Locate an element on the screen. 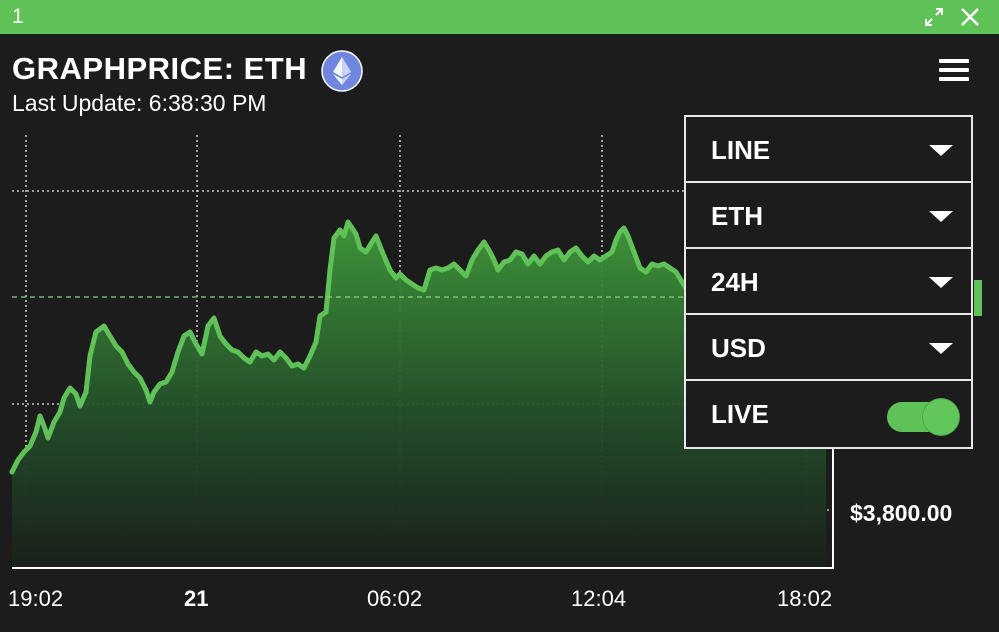  x-tick-label: 06:02 is located at coordinates (395, 598).